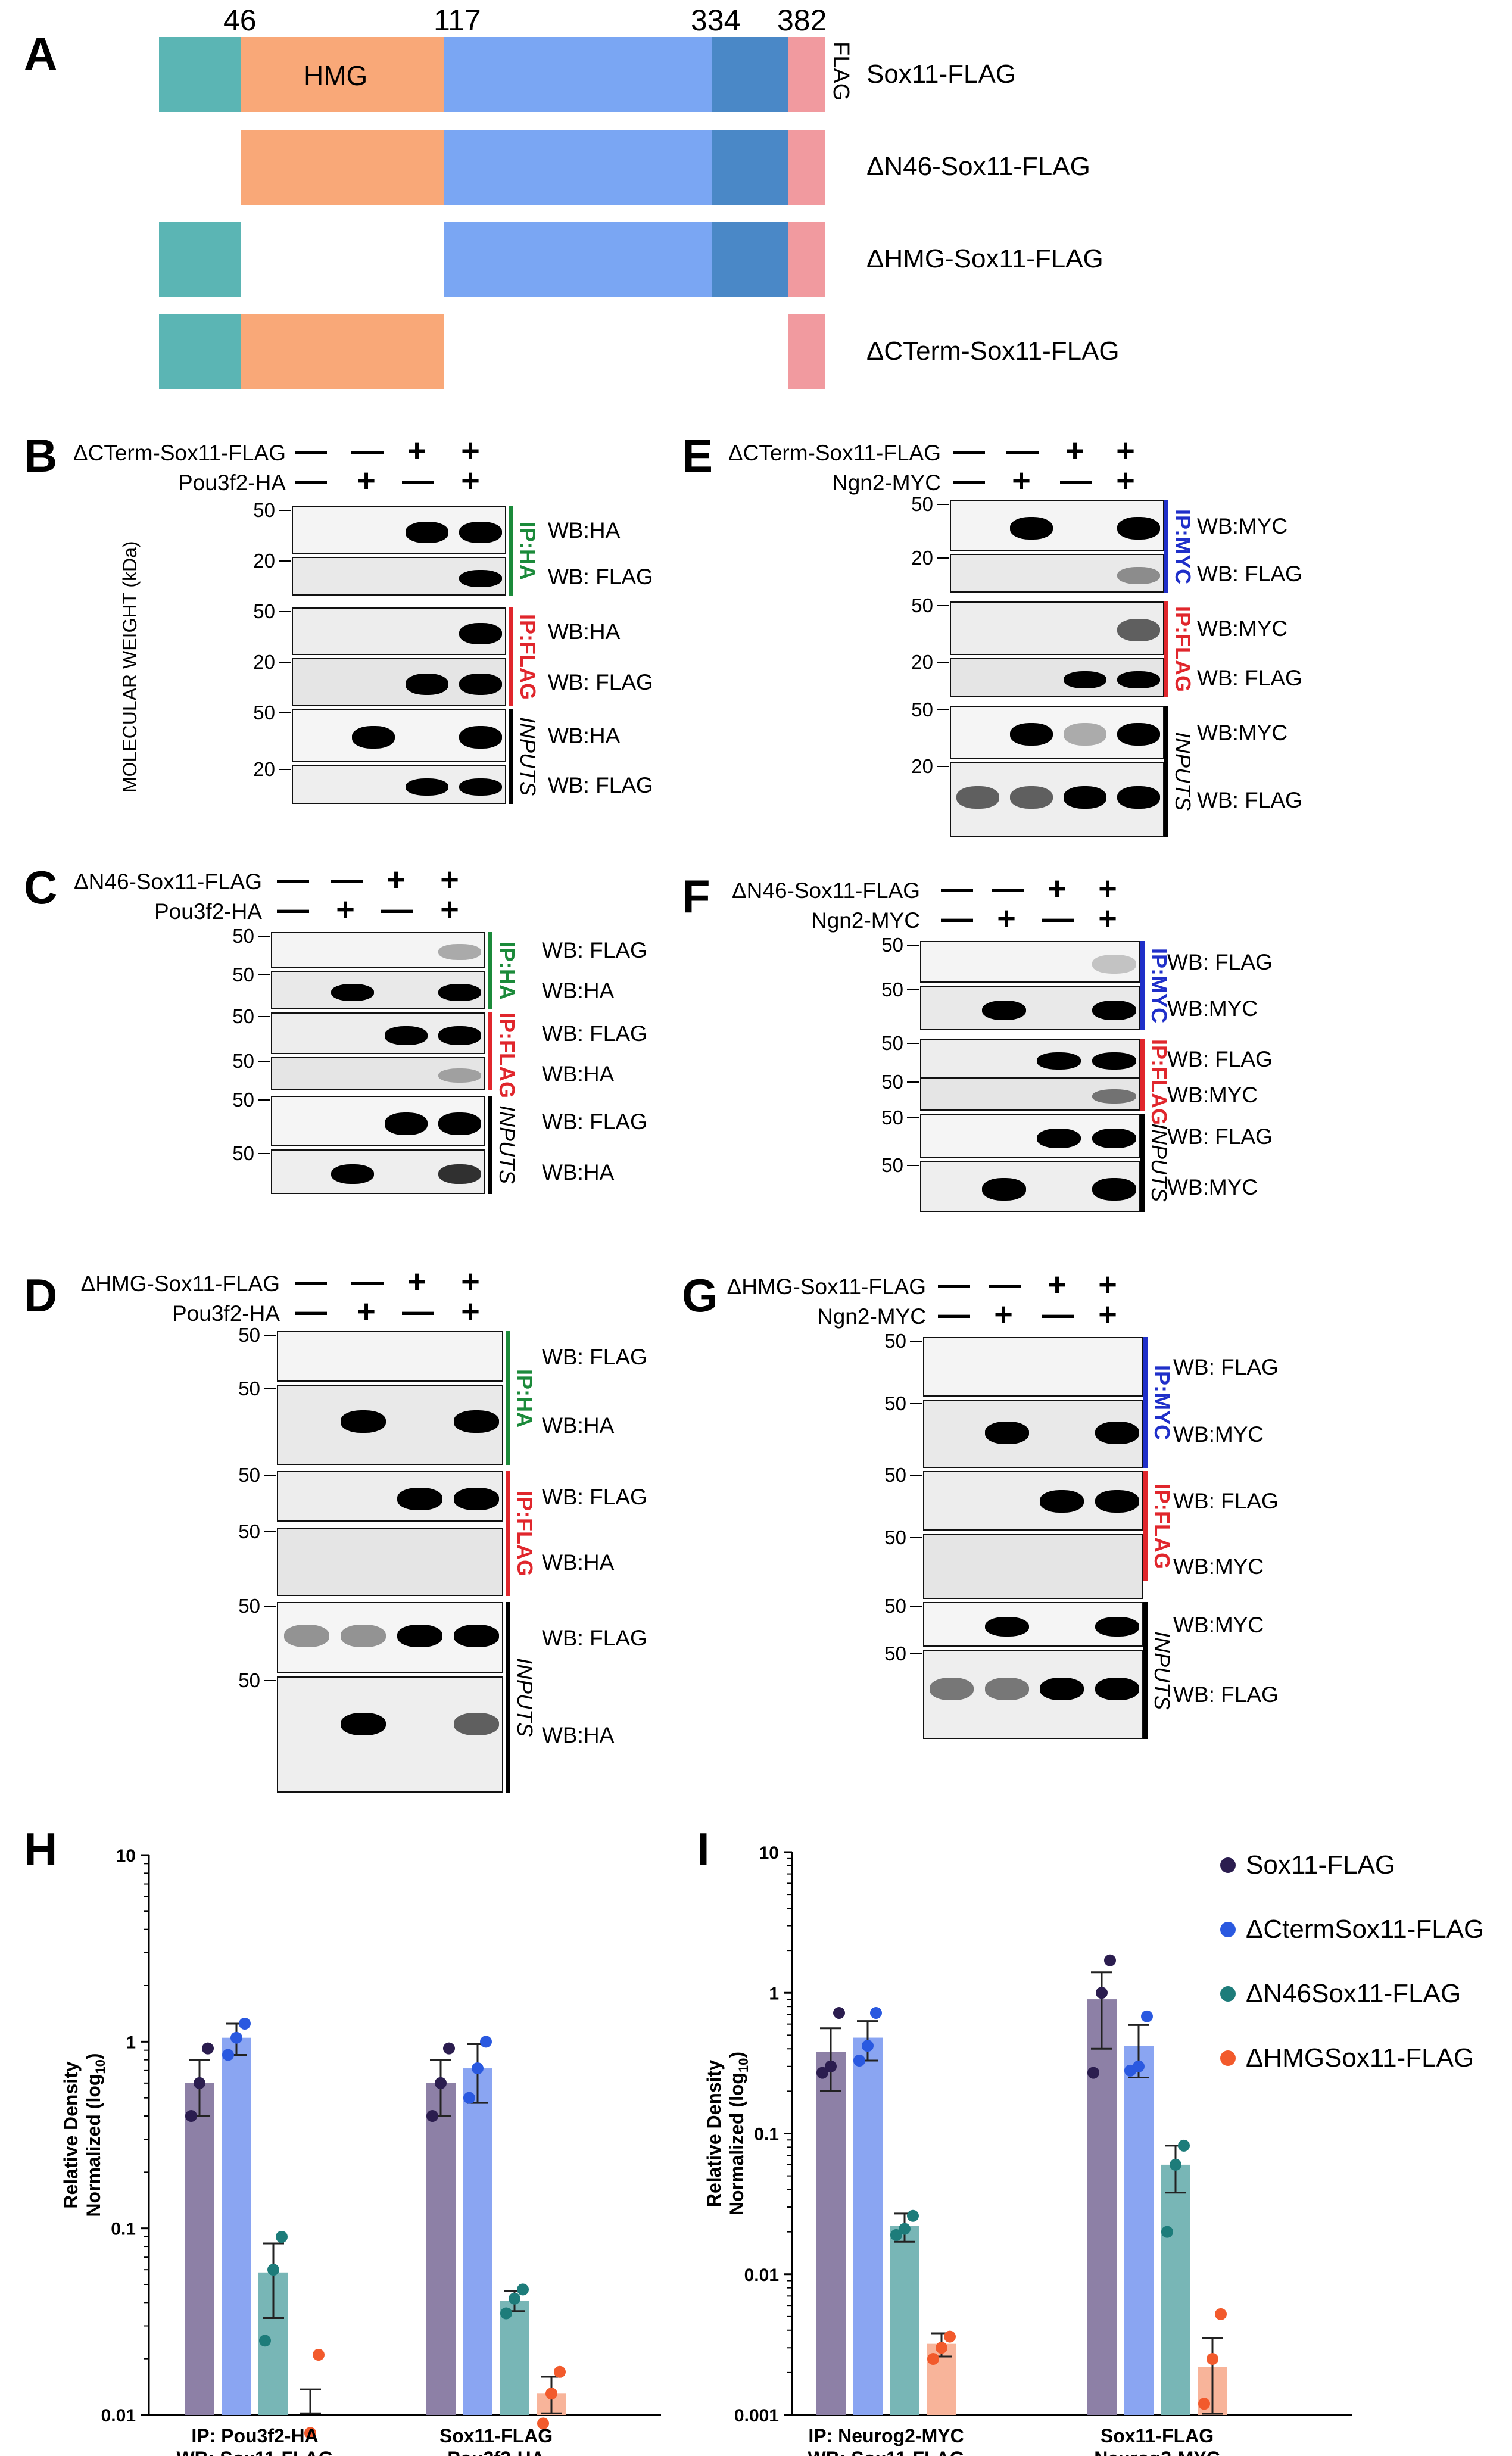 The height and width of the screenshot is (2456, 1512). Describe the element at coordinates (199, 2249) in the screenshot. I see `bar-Sox11-FLAG` at that location.